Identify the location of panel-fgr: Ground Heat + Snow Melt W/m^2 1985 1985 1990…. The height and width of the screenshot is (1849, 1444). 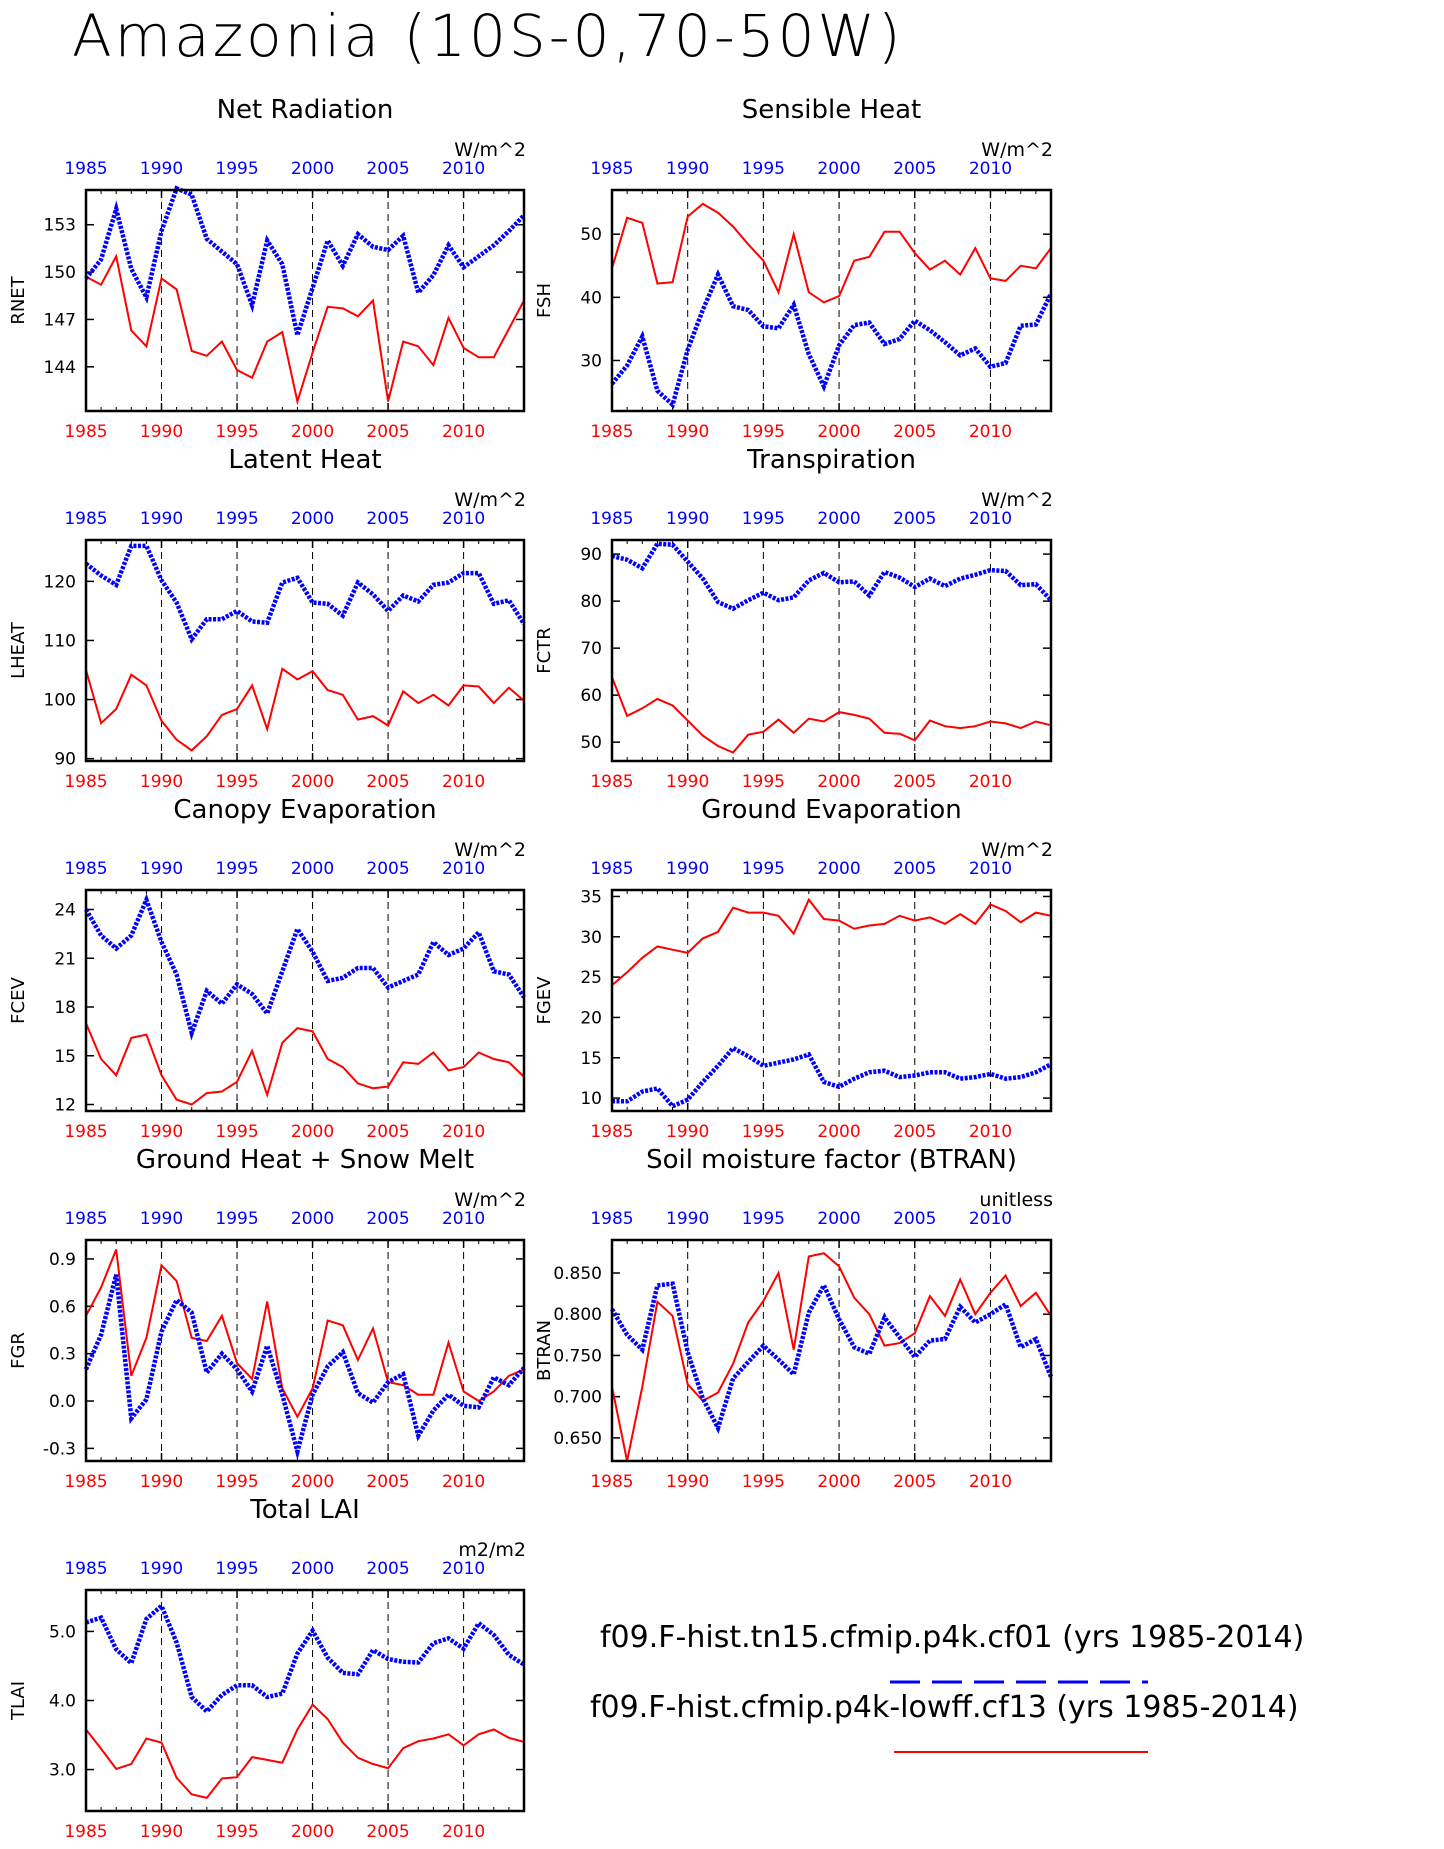
(267, 1318).